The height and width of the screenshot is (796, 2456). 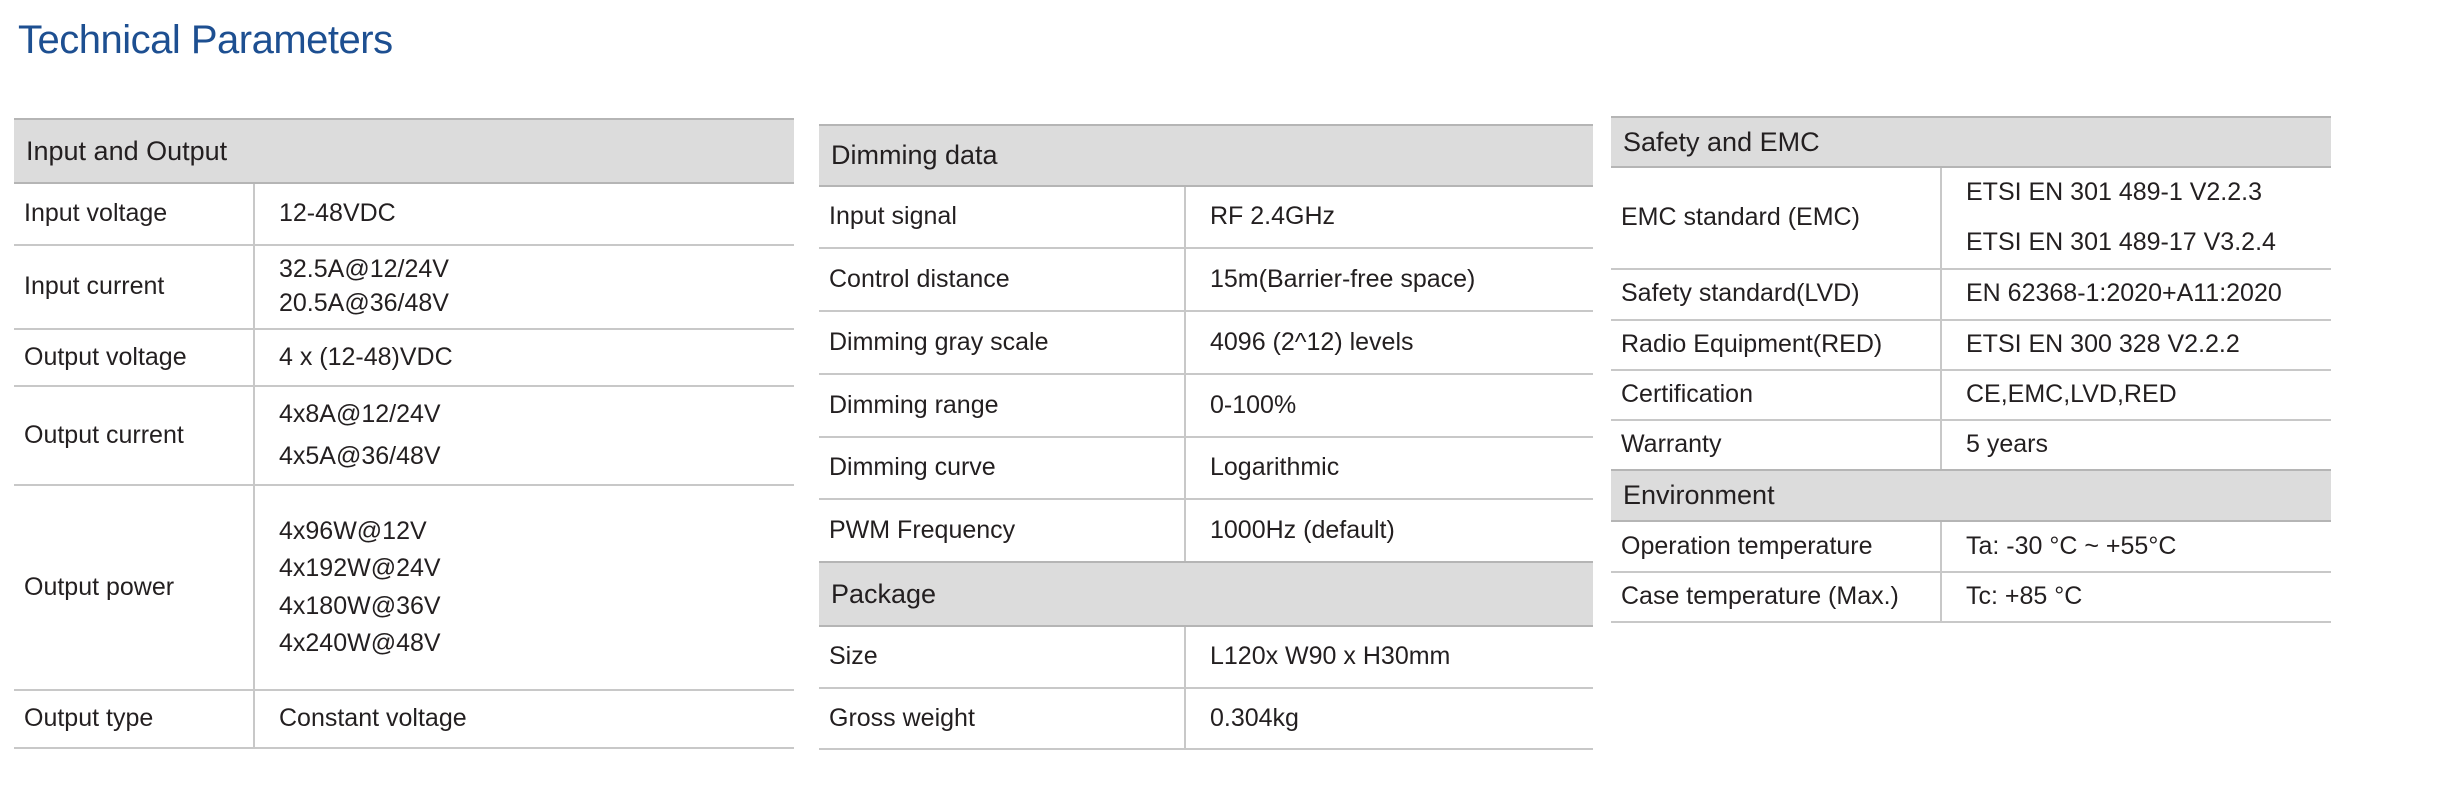 I want to click on table-row: Dimming range 0-100%, so click(x=1206, y=406).